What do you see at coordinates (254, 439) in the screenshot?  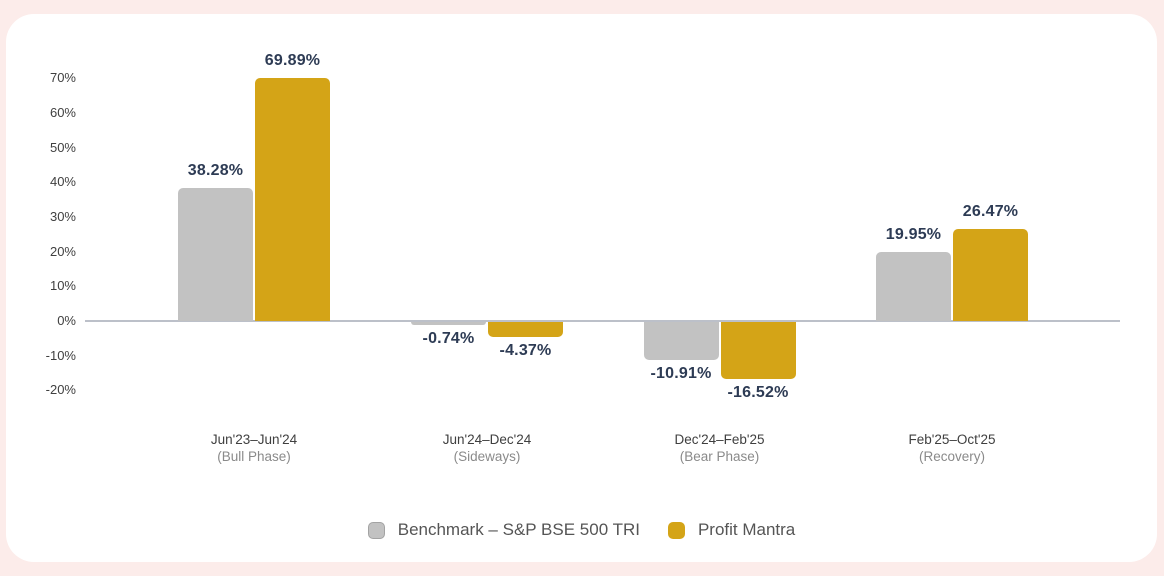 I see `category-period: Jun'23–Jun'24` at bounding box center [254, 439].